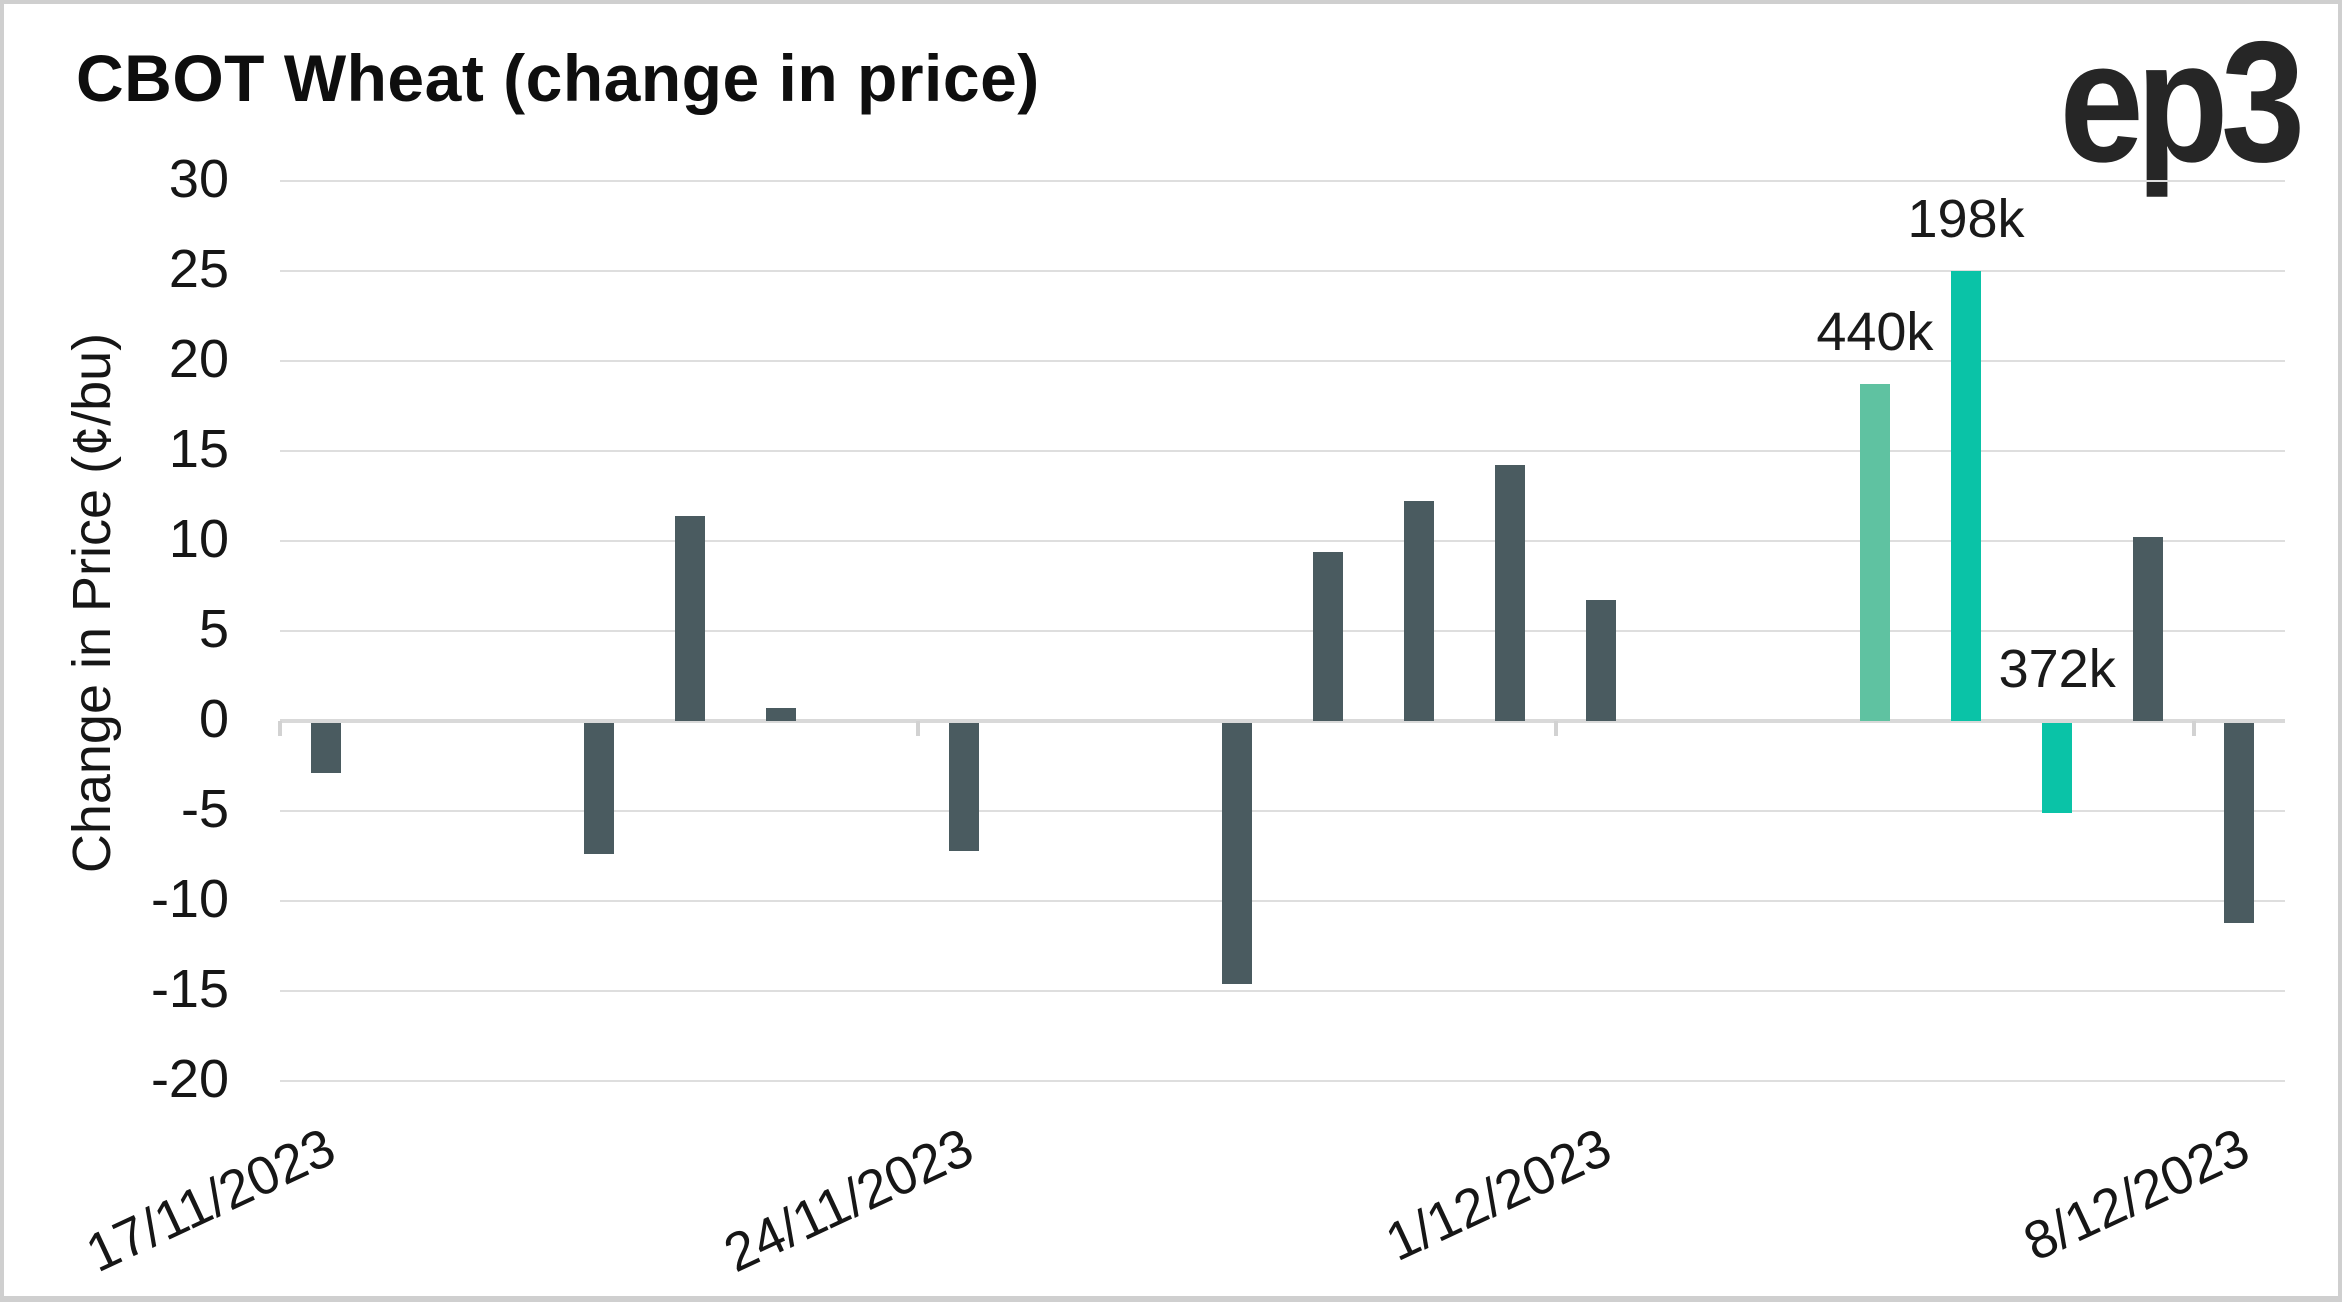 This screenshot has height=1302, width=2342. What do you see at coordinates (189, 989) in the screenshot?
I see `y-tick-label--15: -15` at bounding box center [189, 989].